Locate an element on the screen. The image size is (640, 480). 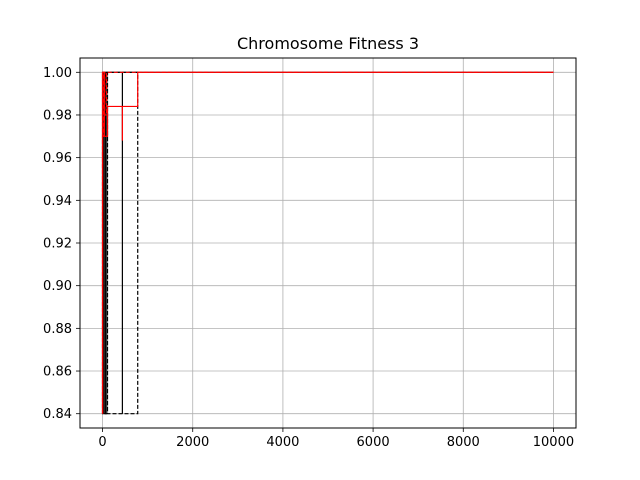
x-axis: 0 2000 4000 6000 8000 10000 is located at coordinates (336, 439).